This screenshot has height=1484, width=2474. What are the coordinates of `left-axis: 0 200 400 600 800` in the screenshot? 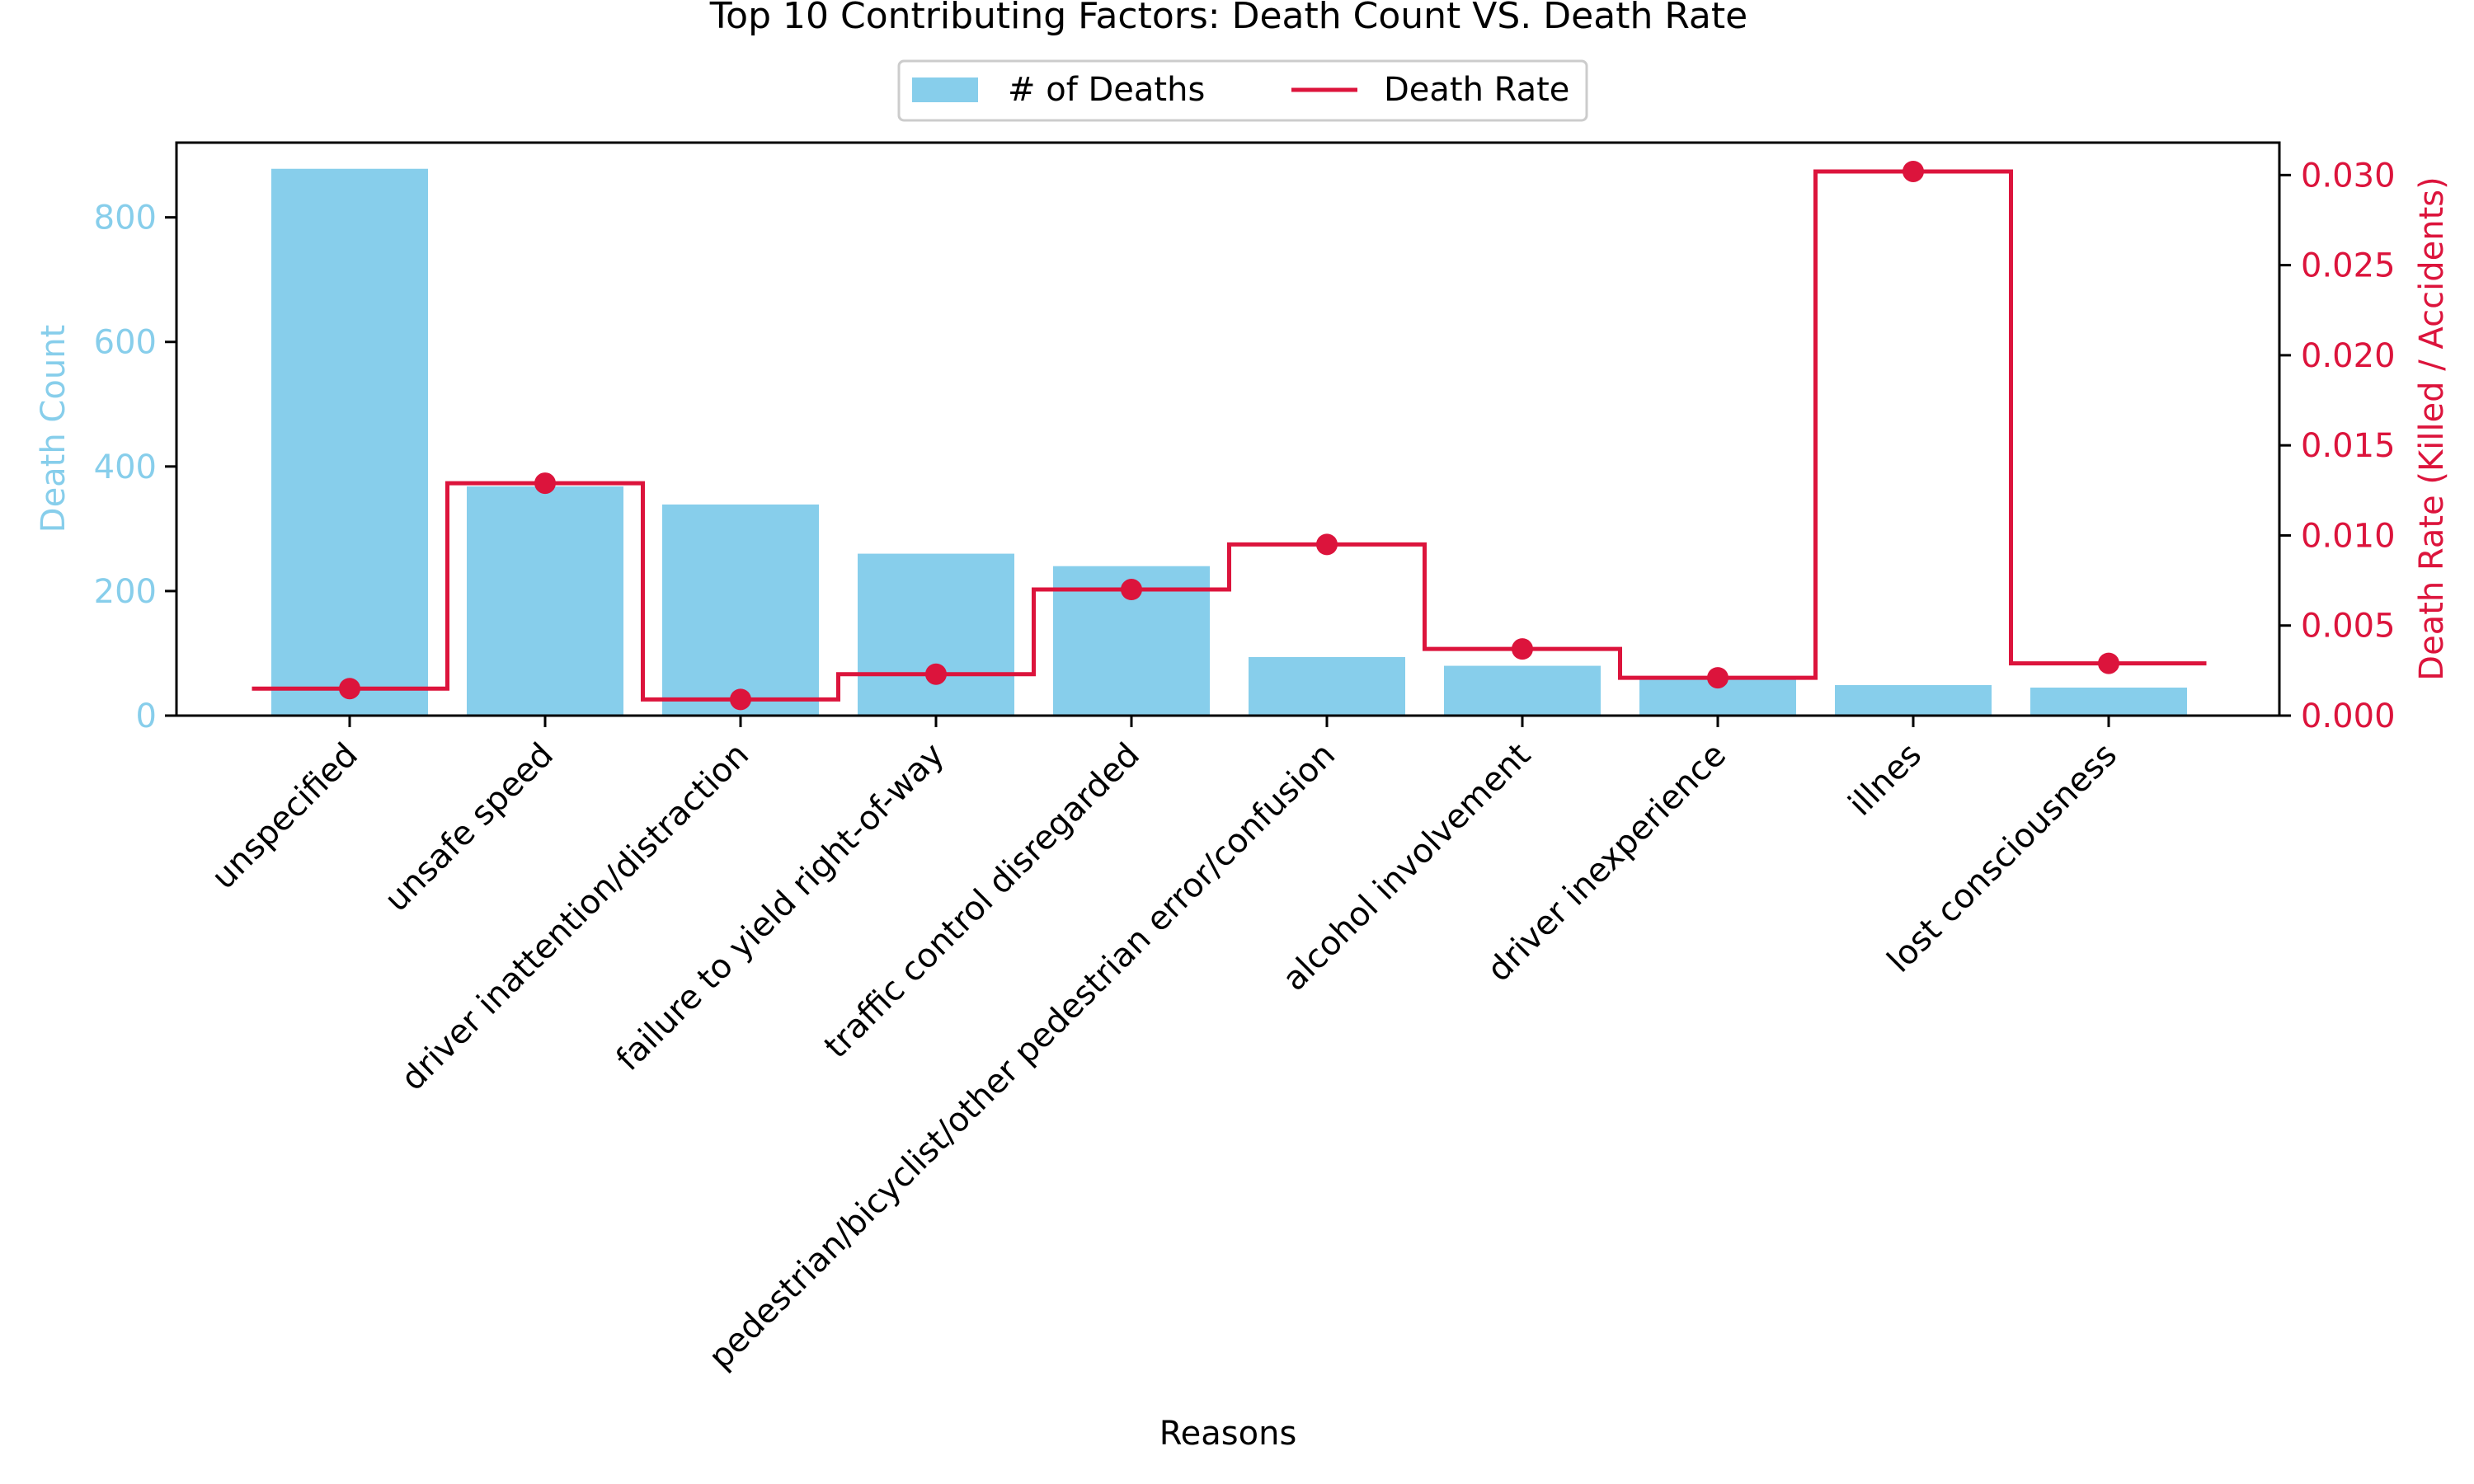 It's located at (135, 468).